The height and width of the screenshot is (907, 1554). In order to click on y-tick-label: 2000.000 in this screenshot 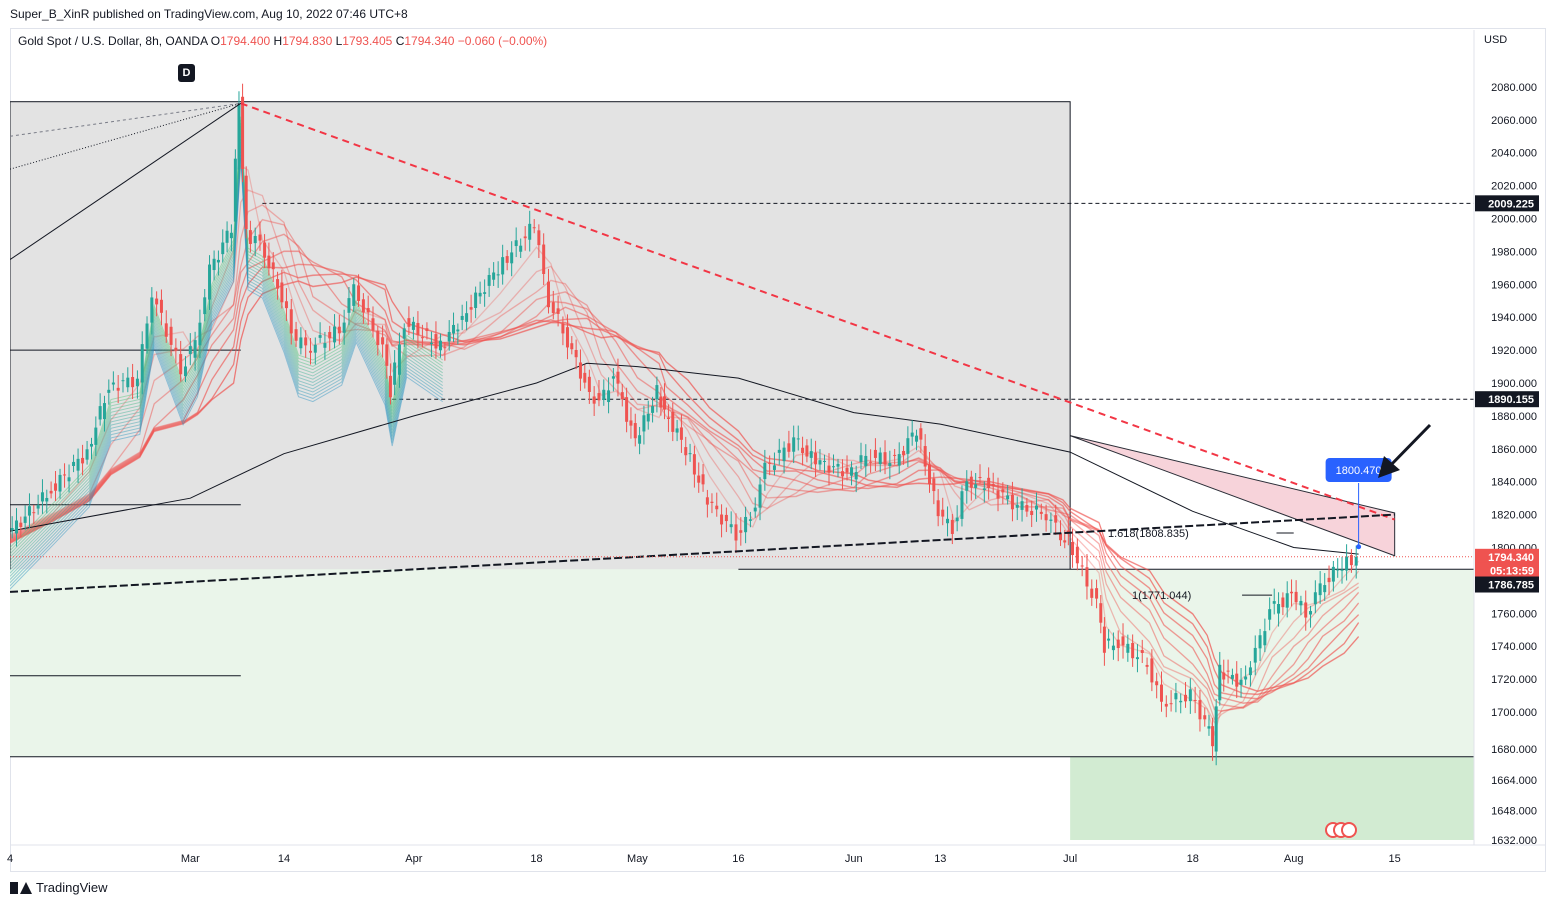, I will do `click(1514, 220)`.